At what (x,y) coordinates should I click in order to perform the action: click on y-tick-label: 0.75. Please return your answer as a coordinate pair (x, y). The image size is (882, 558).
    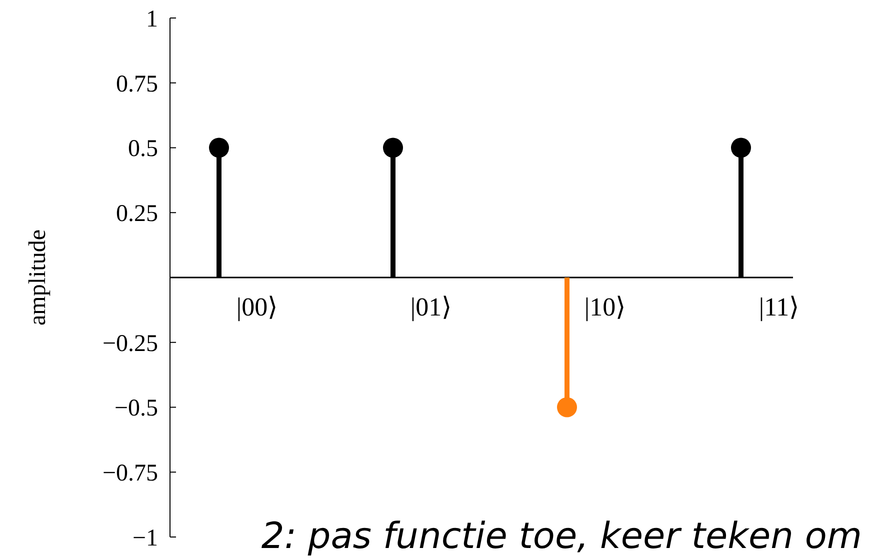
    Looking at the image, I should click on (137, 84).